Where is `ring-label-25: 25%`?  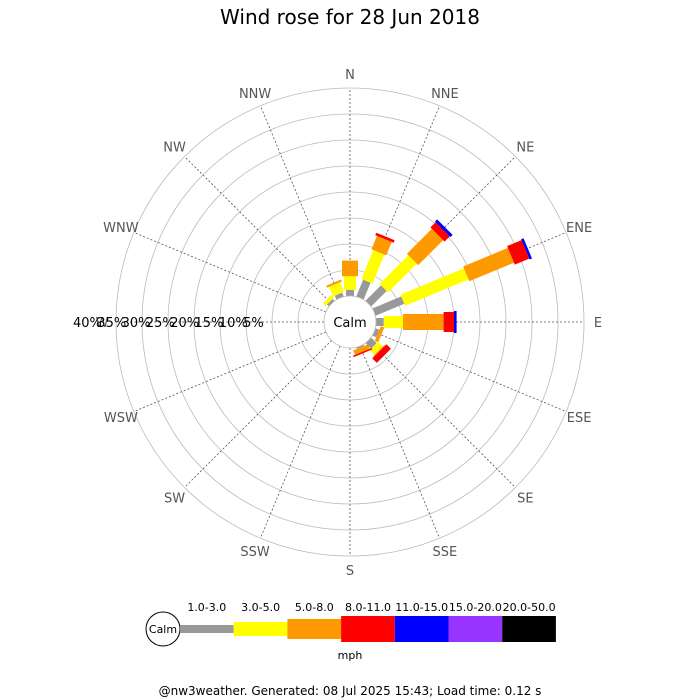 ring-label-25: 25% is located at coordinates (160, 323).